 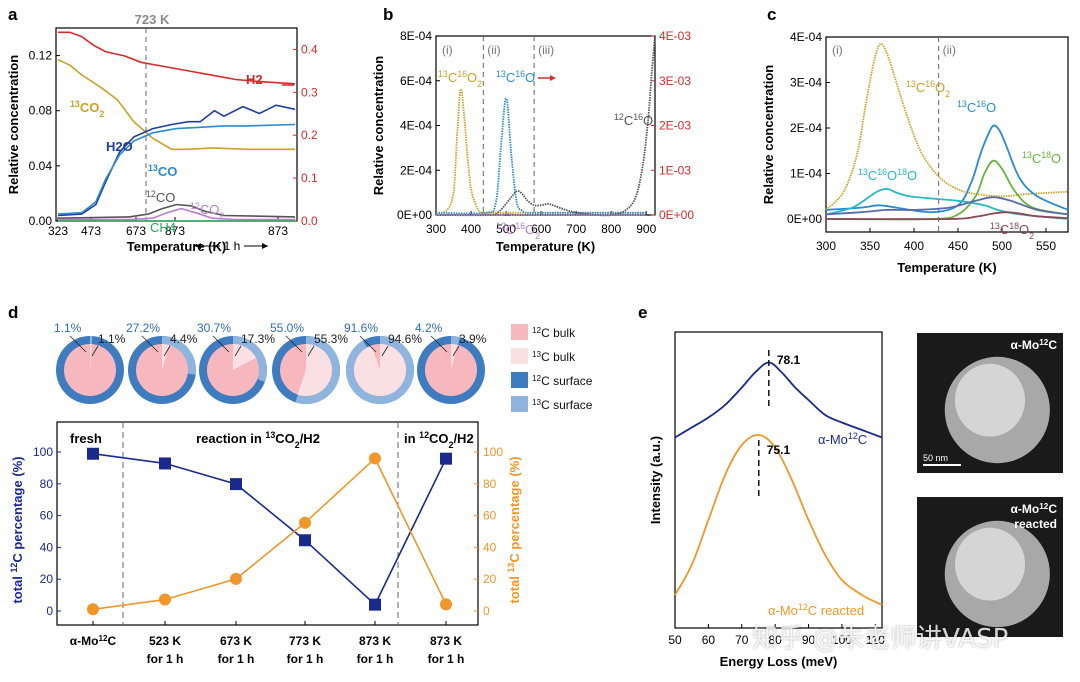 What do you see at coordinates (742, 640) in the screenshot?
I see `x-tick-label-e: 70` at bounding box center [742, 640].